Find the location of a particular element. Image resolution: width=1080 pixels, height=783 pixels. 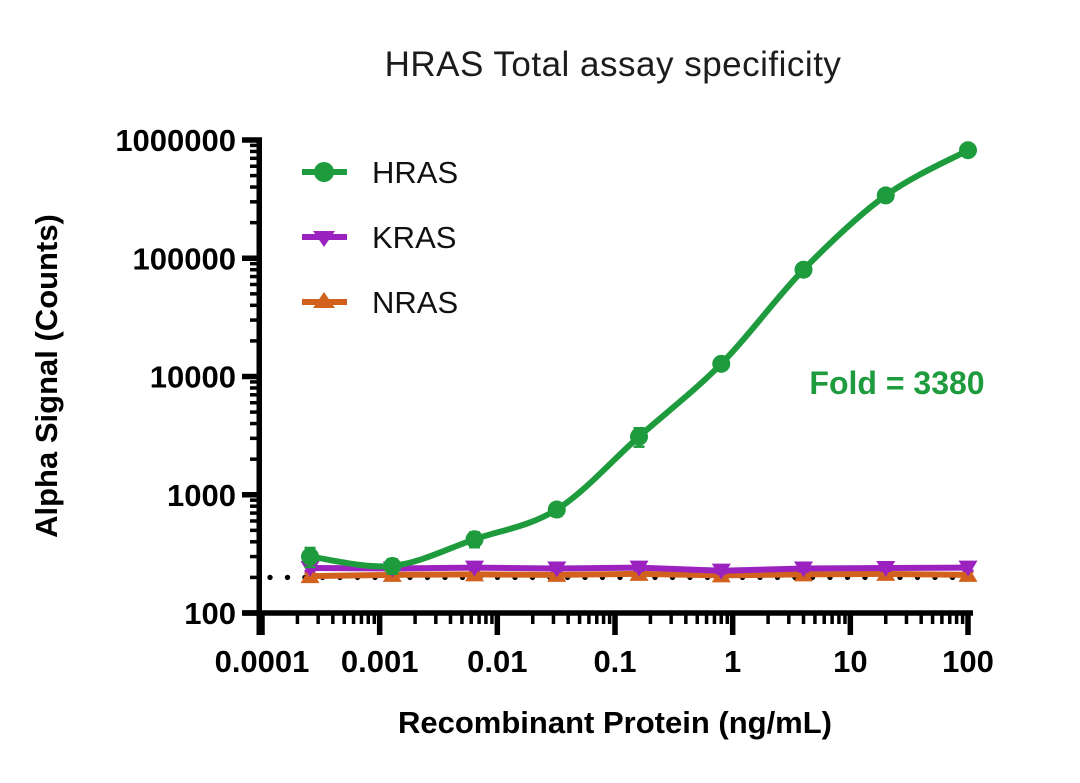

x-tick-label: 0.1 is located at coordinates (614, 661).